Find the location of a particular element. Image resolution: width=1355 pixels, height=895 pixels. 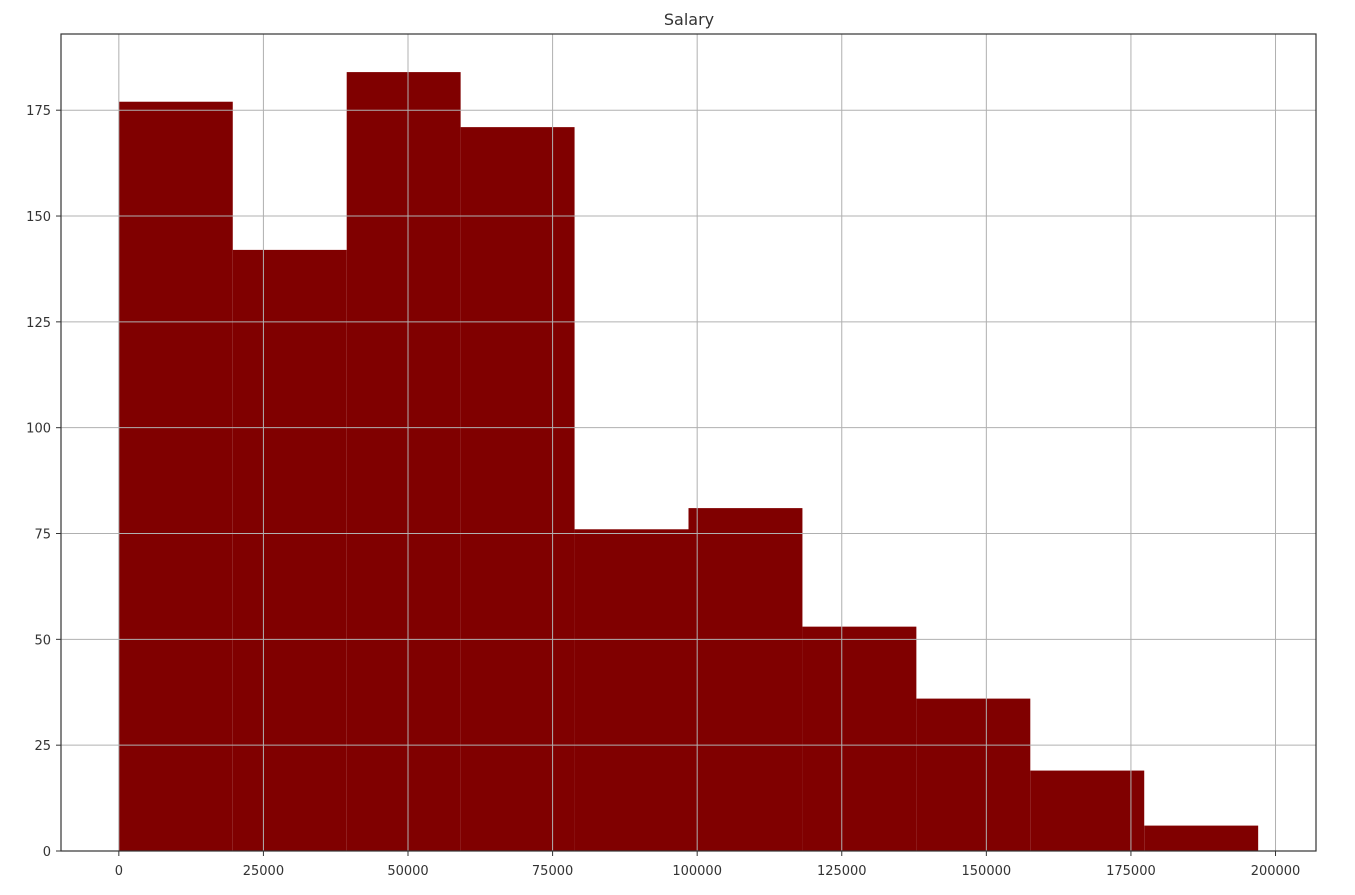

y-tick-label: 150 is located at coordinates (38, 217).